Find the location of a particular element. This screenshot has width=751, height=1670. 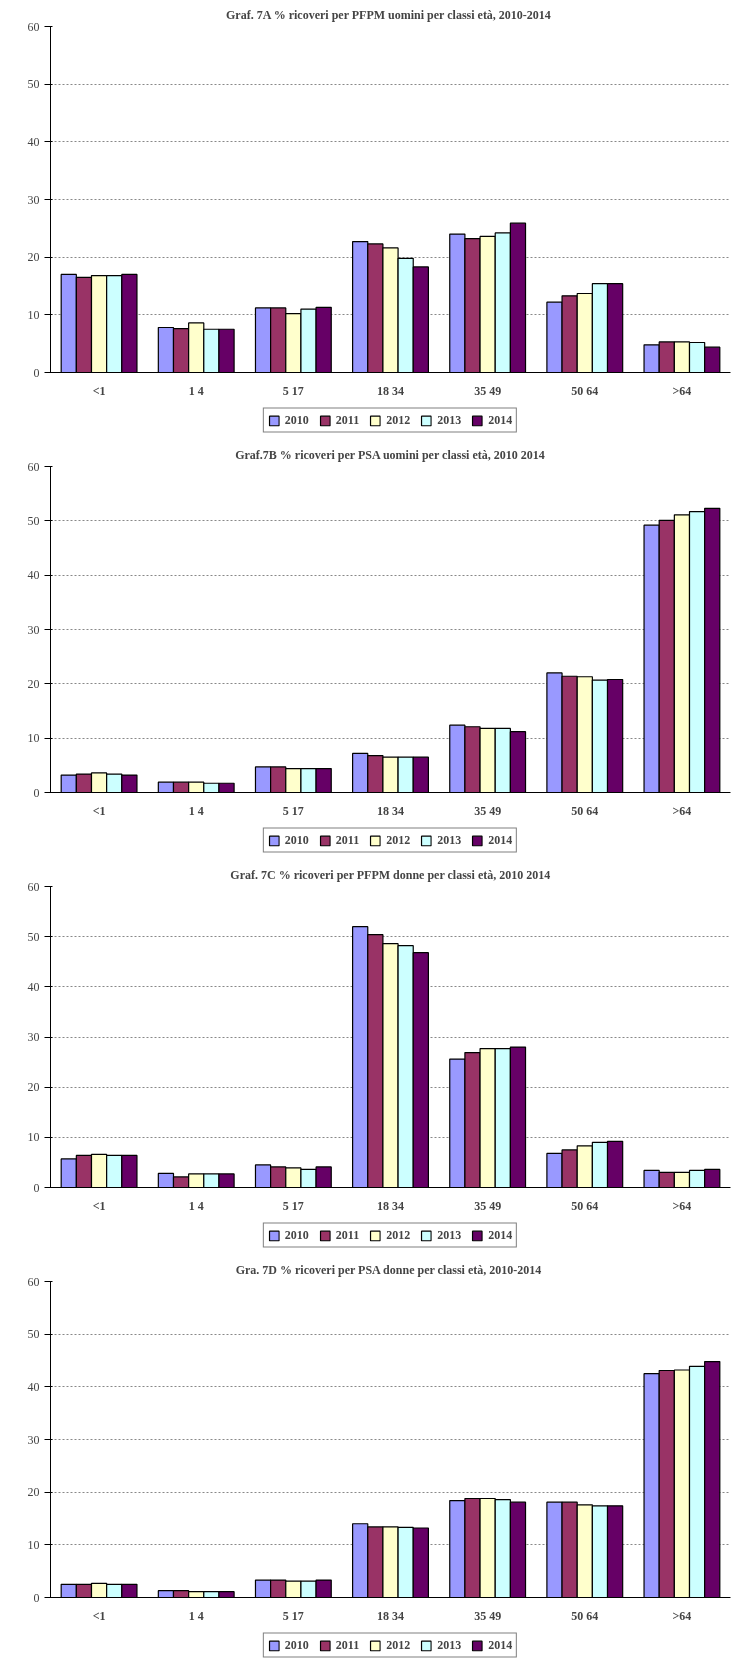

chart-title: Gra. 7D % ricoveri per PSA donne per classi età, 2010-2014 is located at coordinates (388, 1269).